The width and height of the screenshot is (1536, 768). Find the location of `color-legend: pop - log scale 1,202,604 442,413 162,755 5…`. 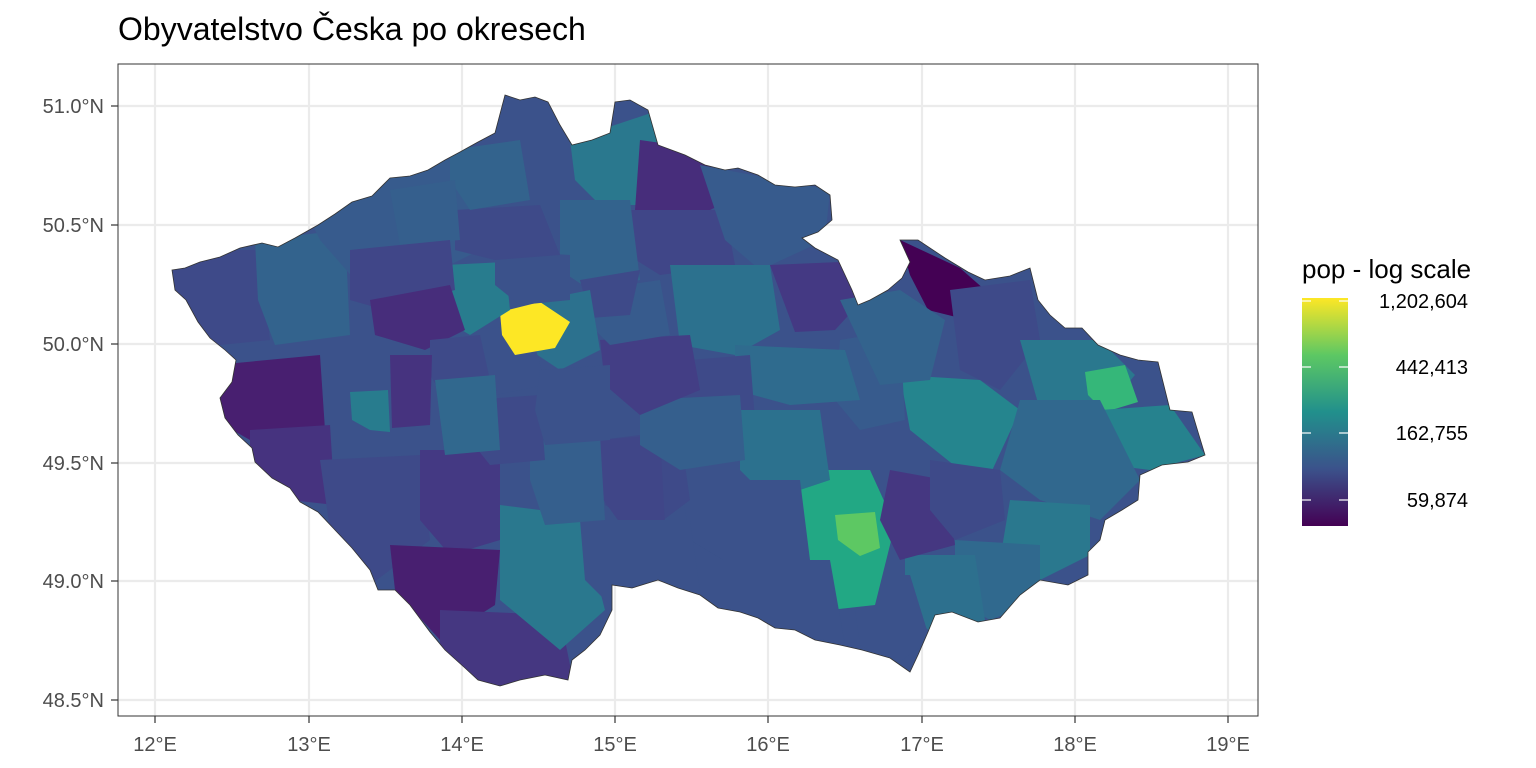

color-legend: pop - log scale 1,202,604 442,413 162,755 5… is located at coordinates (1386, 390).